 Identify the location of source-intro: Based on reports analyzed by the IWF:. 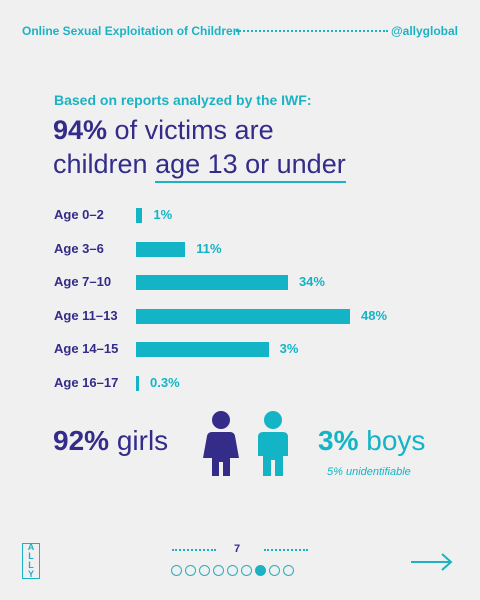
(183, 100).